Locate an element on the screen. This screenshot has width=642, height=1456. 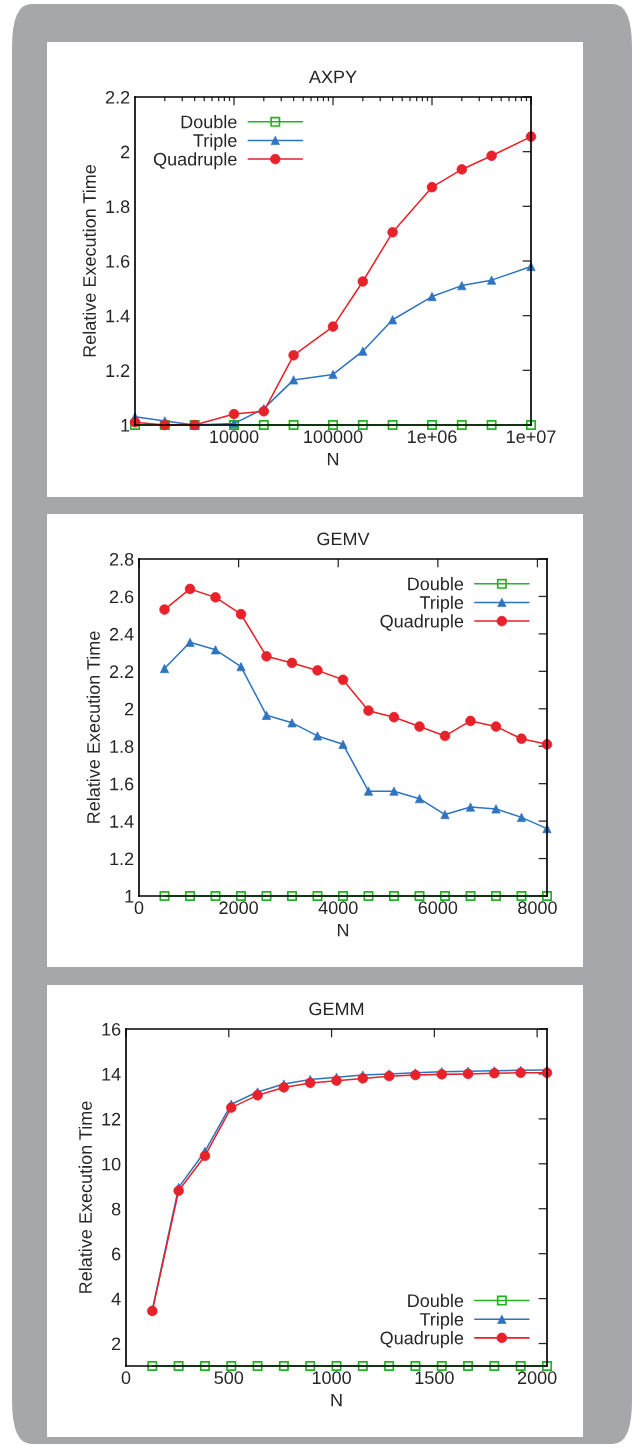
y-tick-label: 2.8 is located at coordinates (121, 559).